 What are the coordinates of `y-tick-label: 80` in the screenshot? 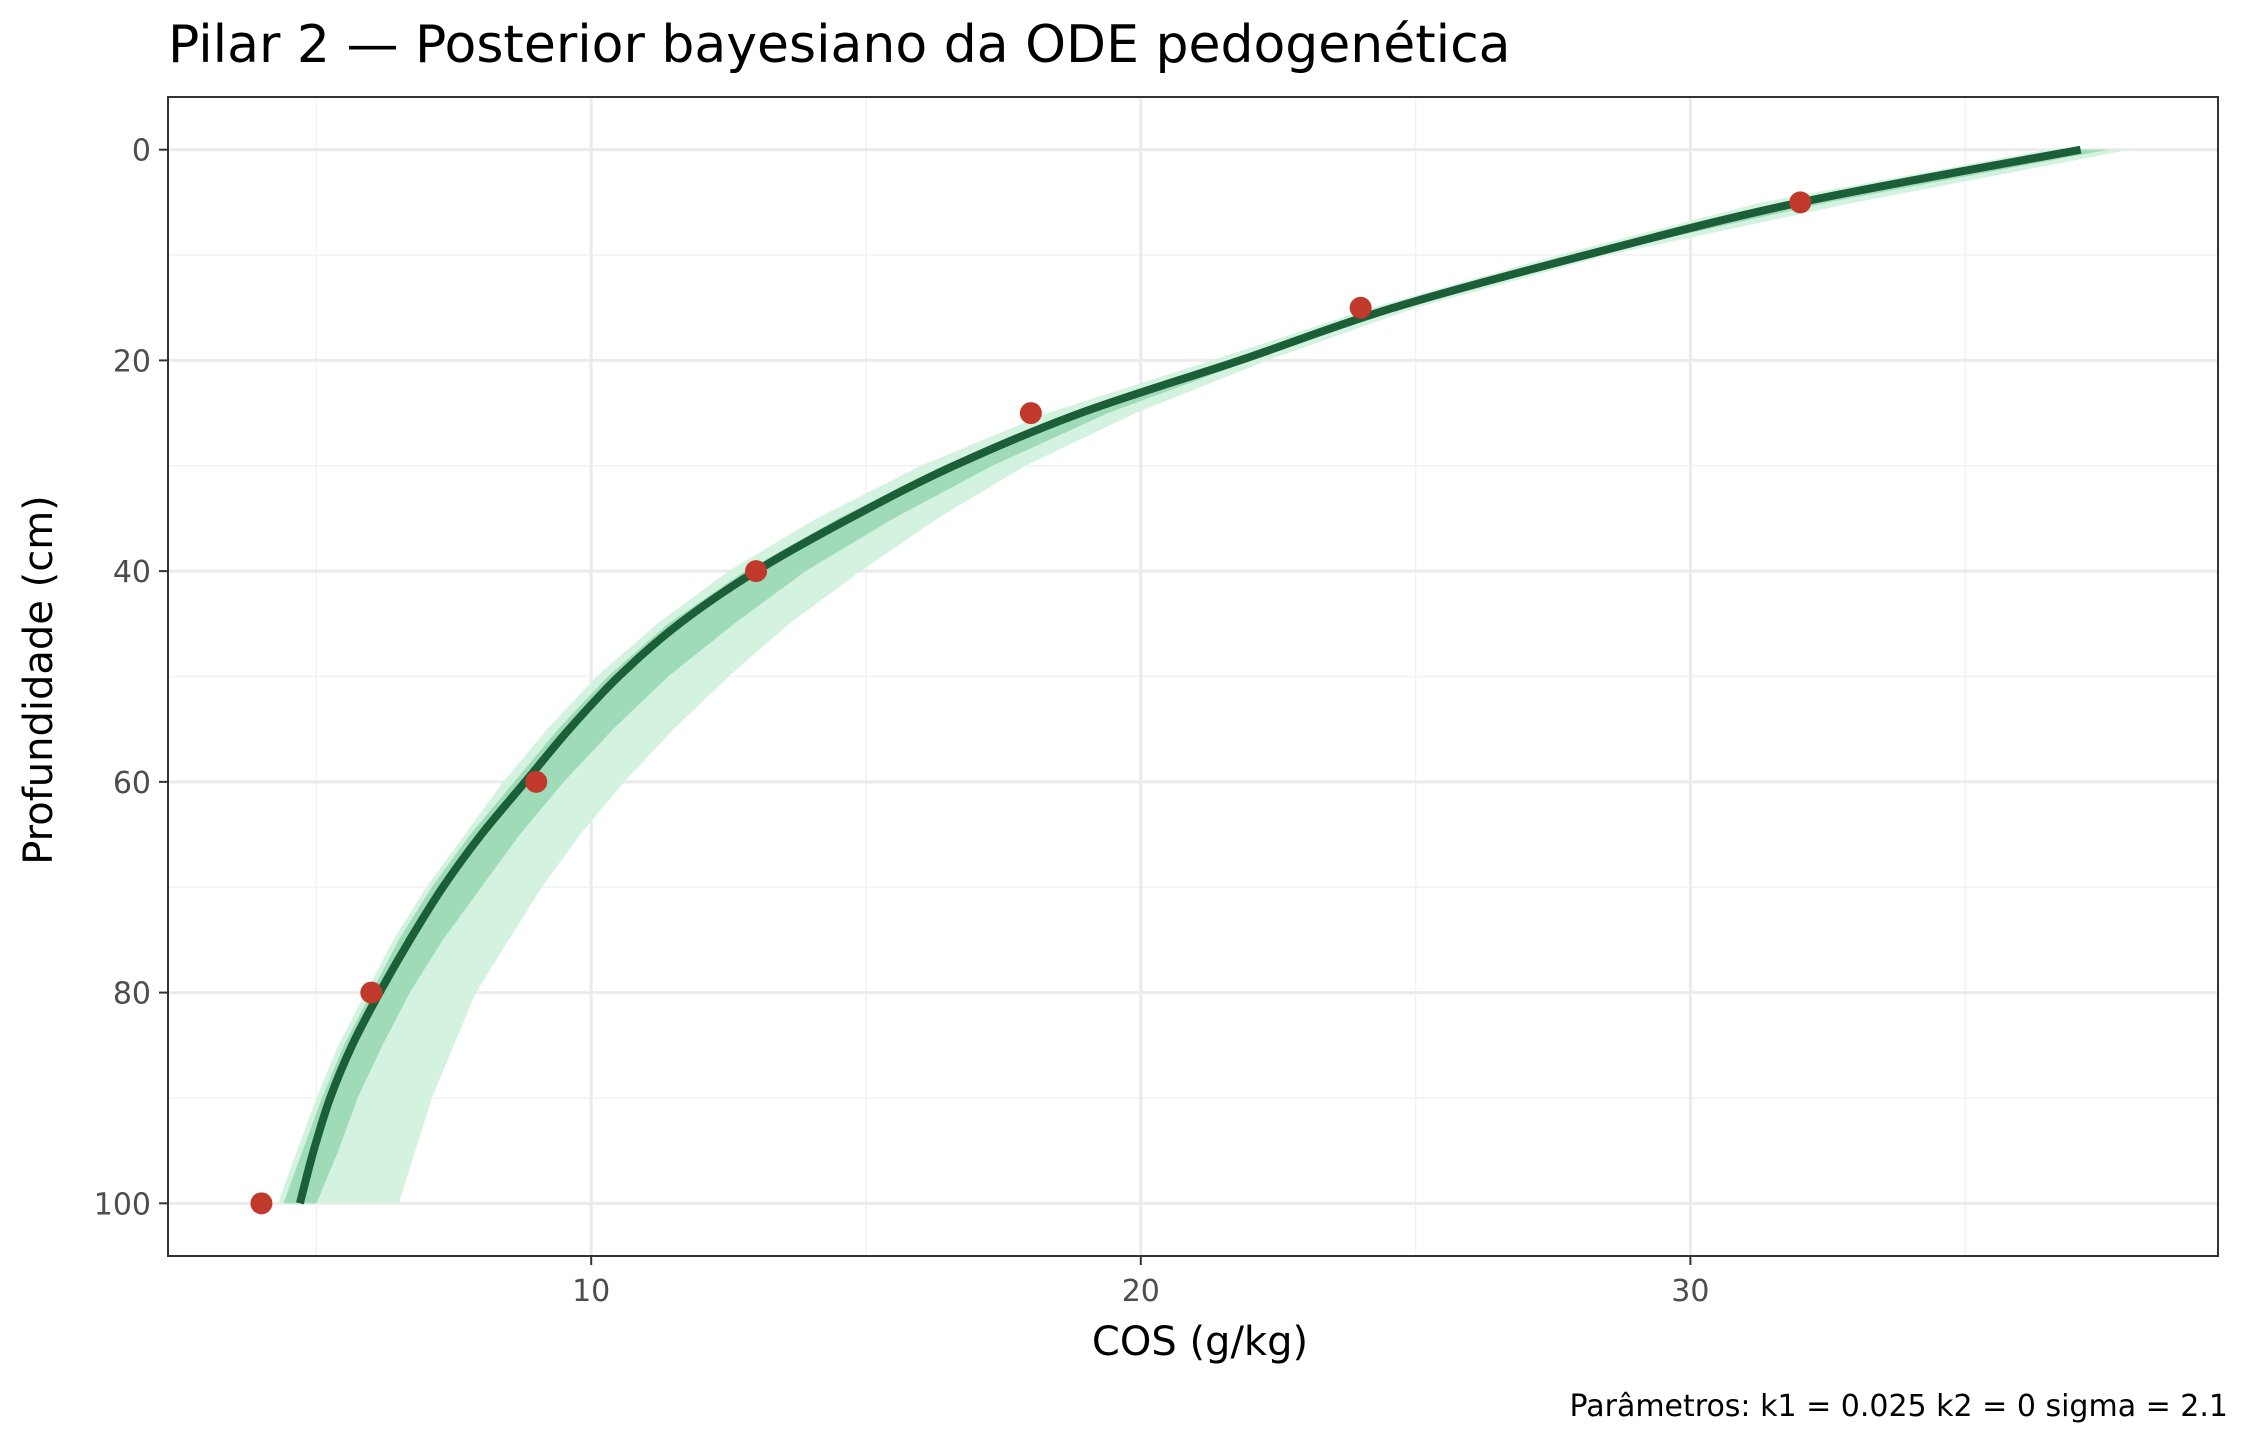 It's located at (132, 994).